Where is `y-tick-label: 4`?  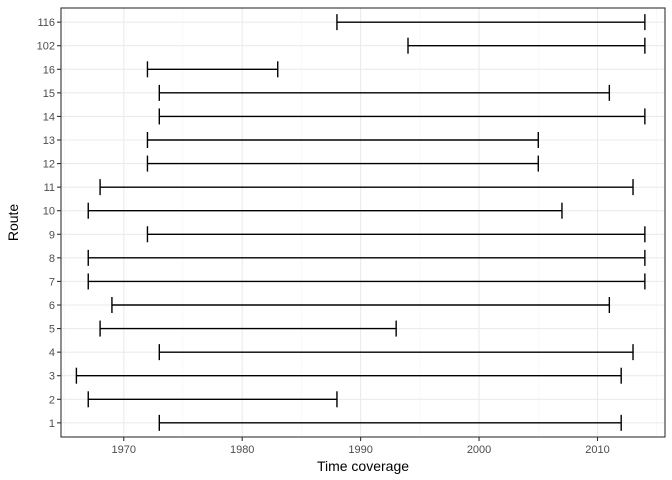 y-tick-label: 4 is located at coordinates (52, 353).